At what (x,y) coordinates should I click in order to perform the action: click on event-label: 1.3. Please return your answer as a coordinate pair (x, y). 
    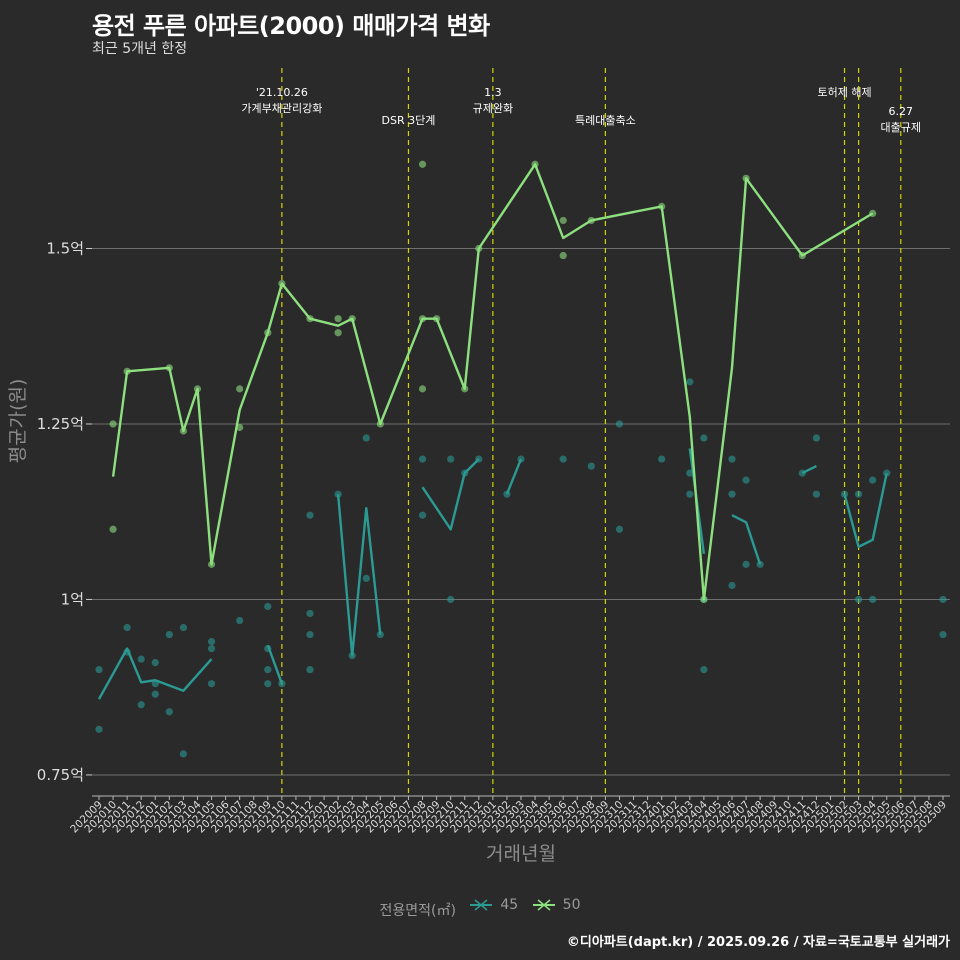
    Looking at the image, I should click on (493, 92).